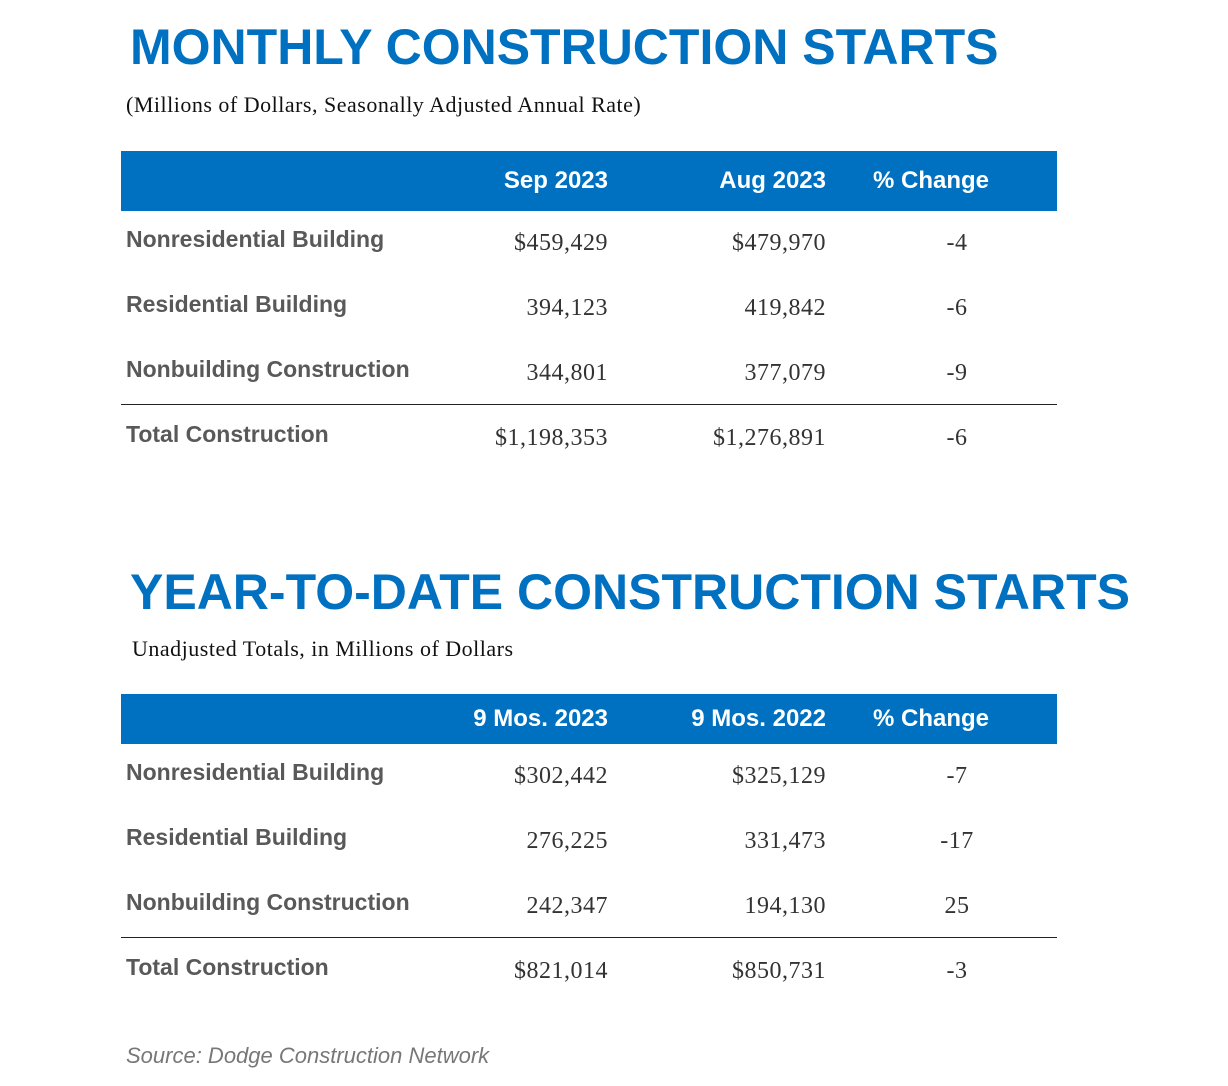 This screenshot has width=1228, height=1086. I want to click on cell: 194,130, so click(785, 906).